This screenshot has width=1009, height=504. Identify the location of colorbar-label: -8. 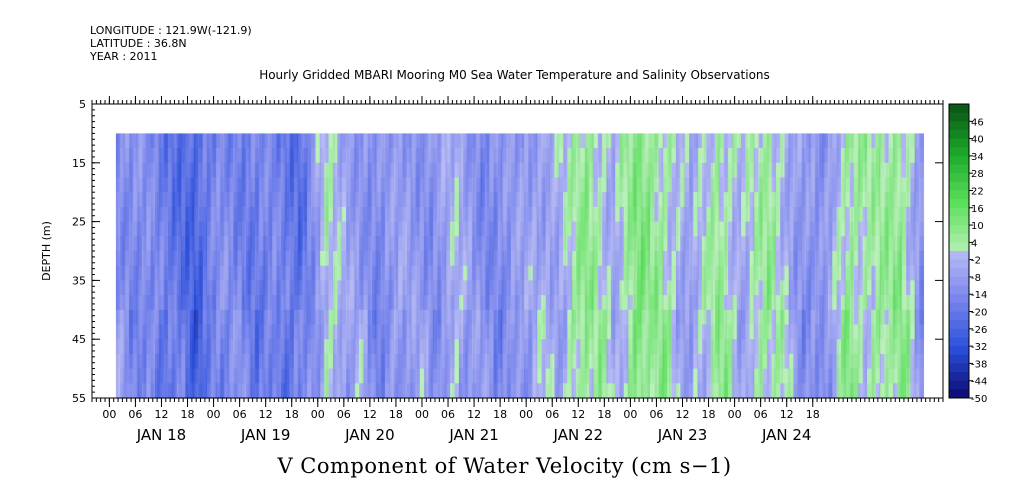
(976, 278).